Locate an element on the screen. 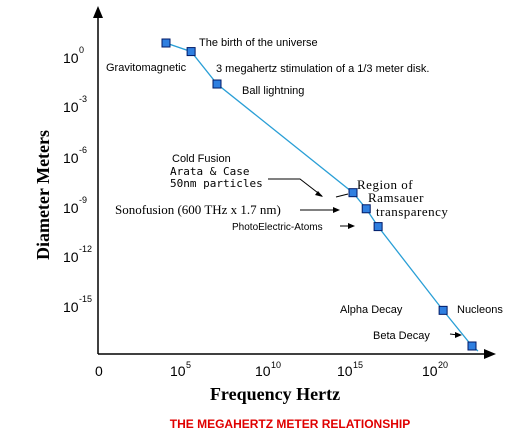 This screenshot has width=525, height=442. y-axis-label: Diameter Meters is located at coordinates (43, 195).